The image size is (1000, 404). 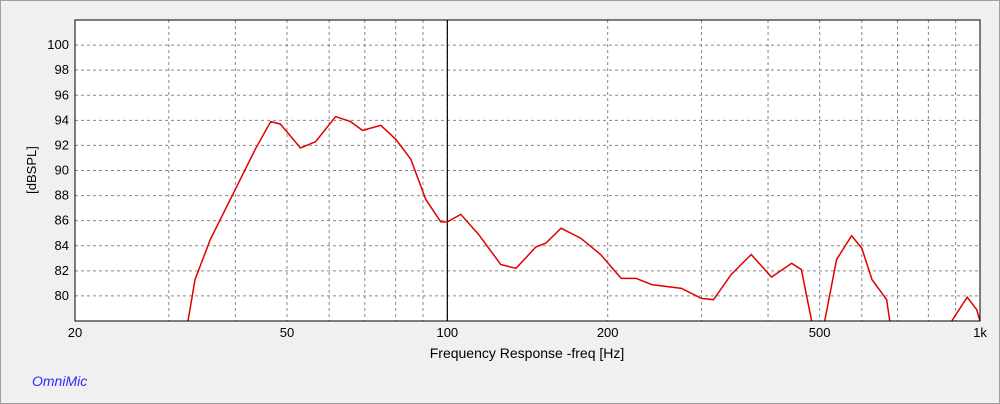 I want to click on y-tick-label: 82, so click(x=62, y=270).